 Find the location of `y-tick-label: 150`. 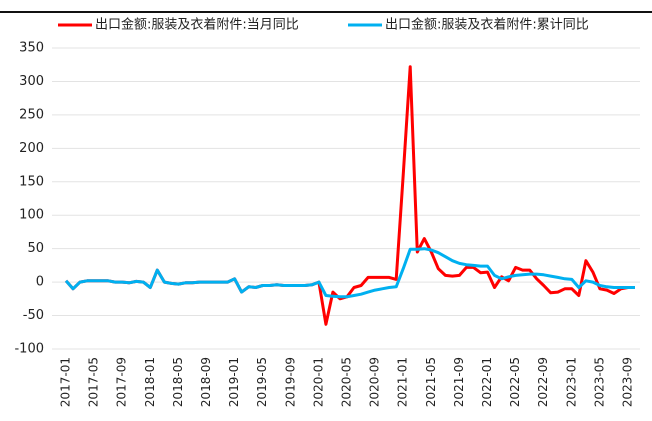

y-tick-label: 150 is located at coordinates (31, 181).